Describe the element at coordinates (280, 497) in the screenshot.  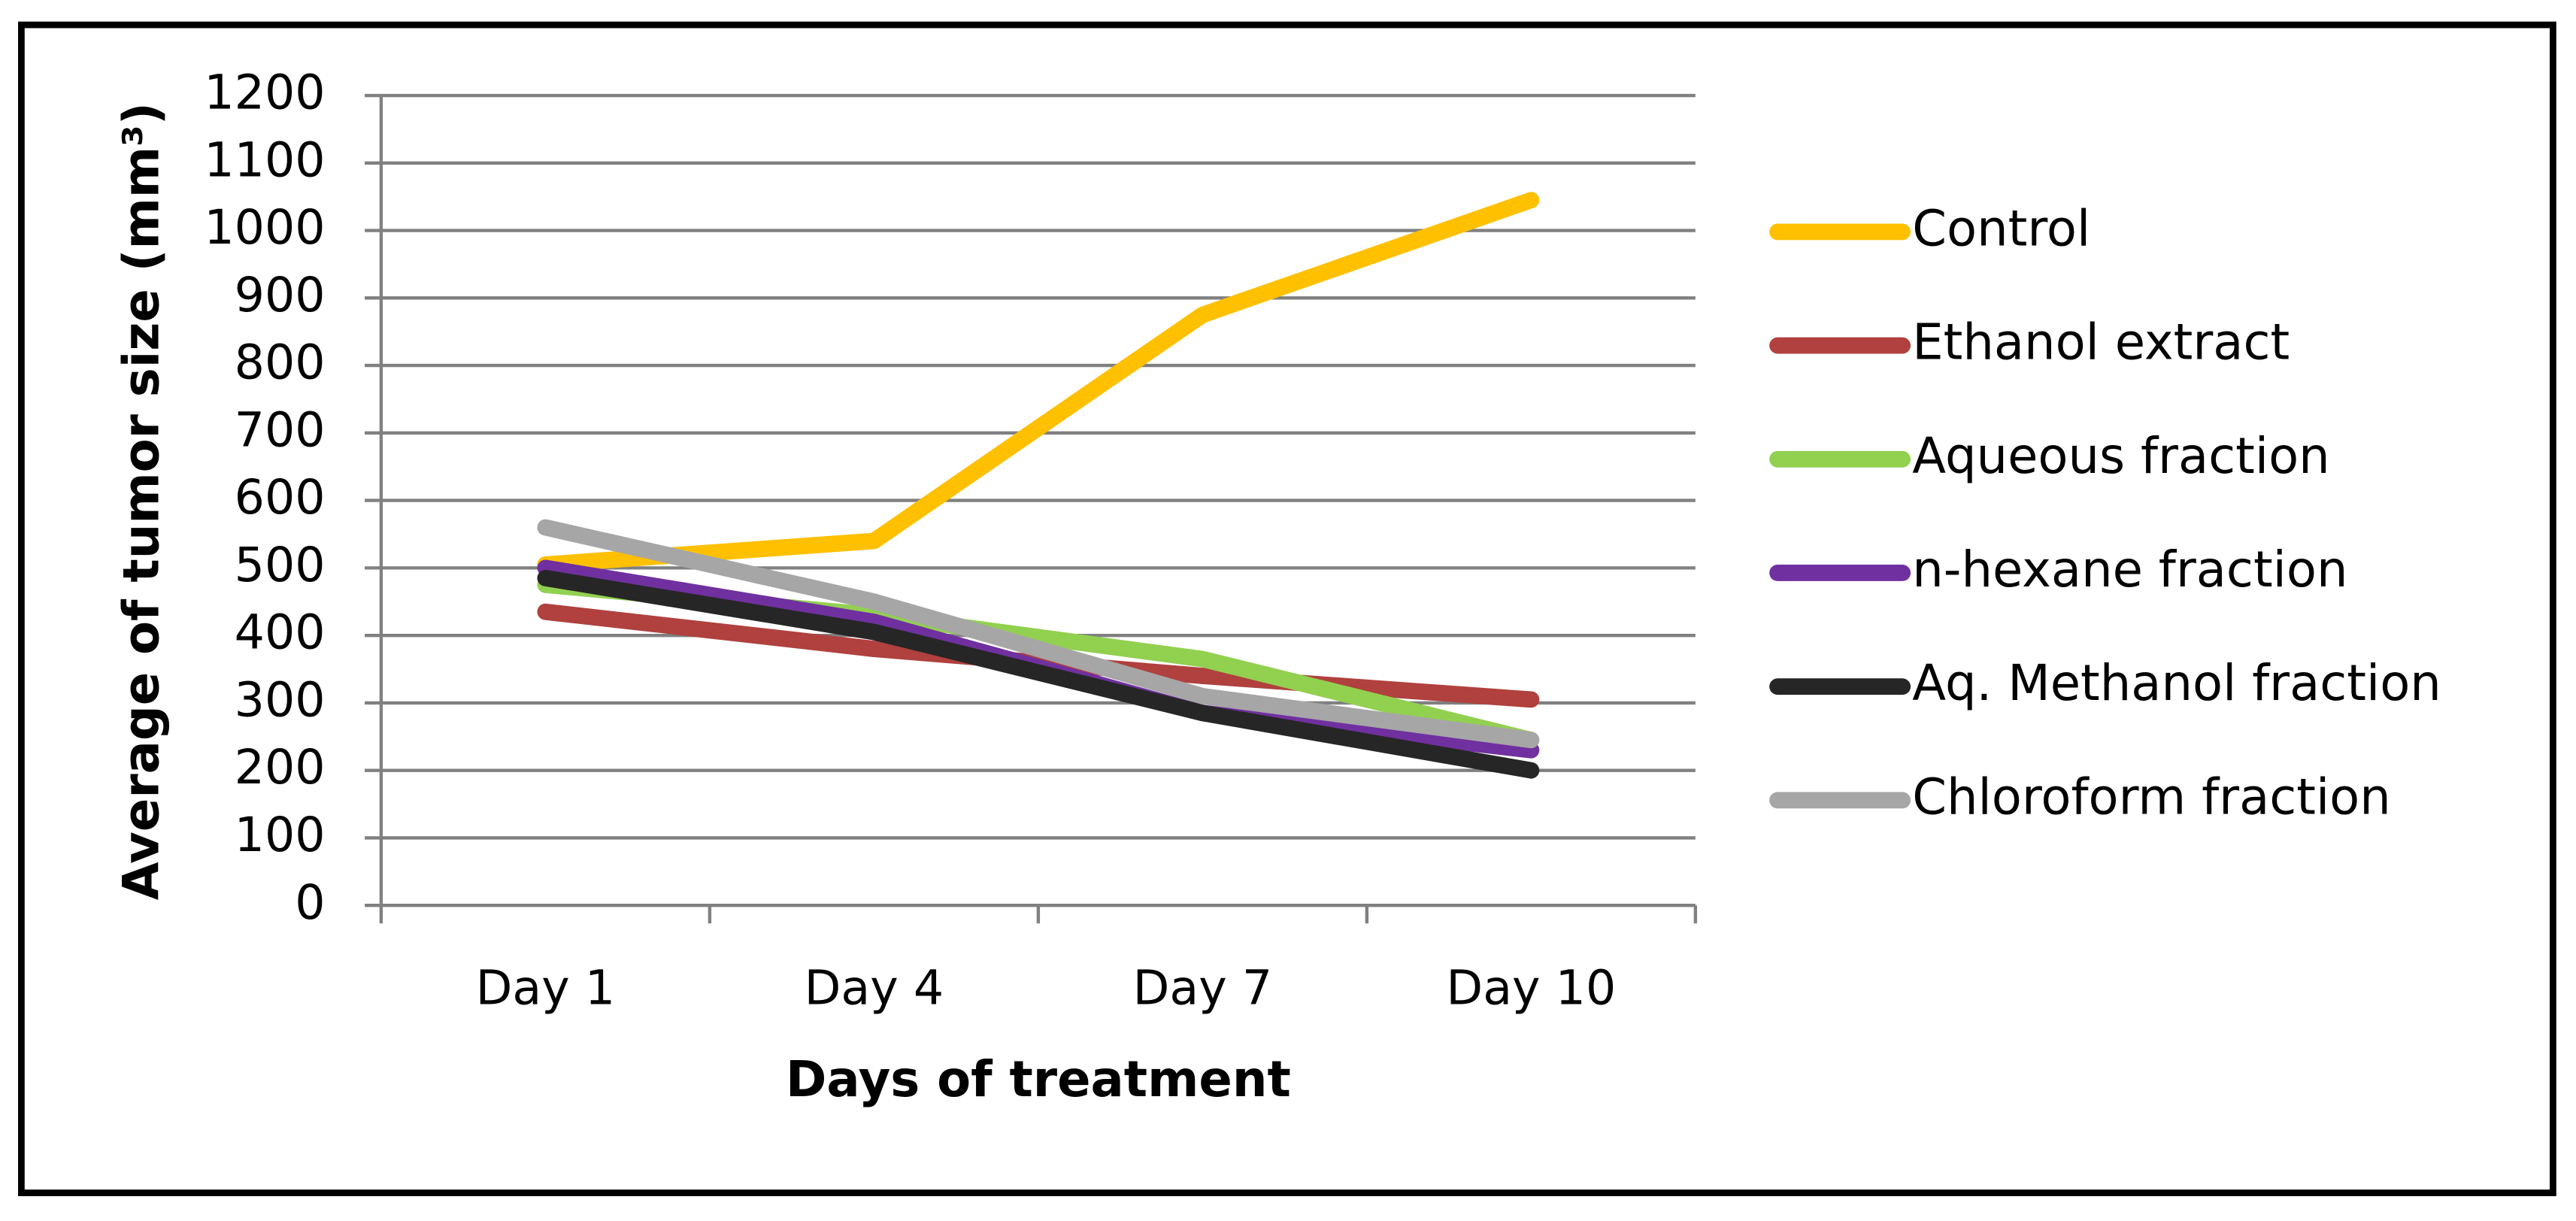
I see `y-tick-label: 600` at that location.